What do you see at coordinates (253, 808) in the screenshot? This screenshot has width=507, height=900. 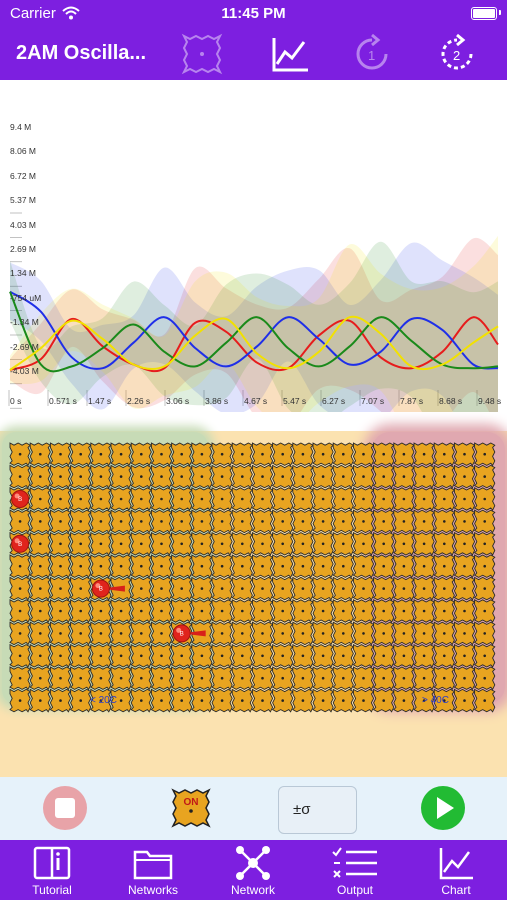 I see `controls-bar: ON ±σ` at bounding box center [253, 808].